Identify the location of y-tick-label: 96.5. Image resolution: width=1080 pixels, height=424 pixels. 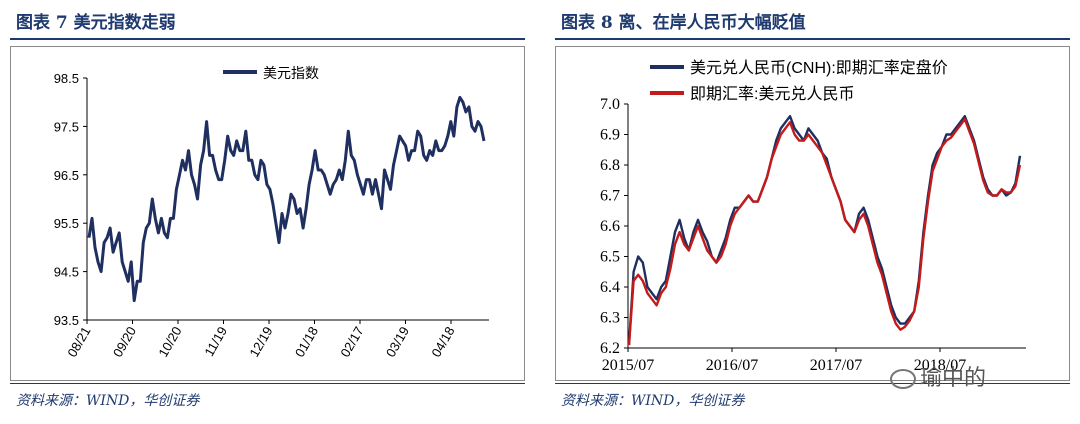
(66, 175).